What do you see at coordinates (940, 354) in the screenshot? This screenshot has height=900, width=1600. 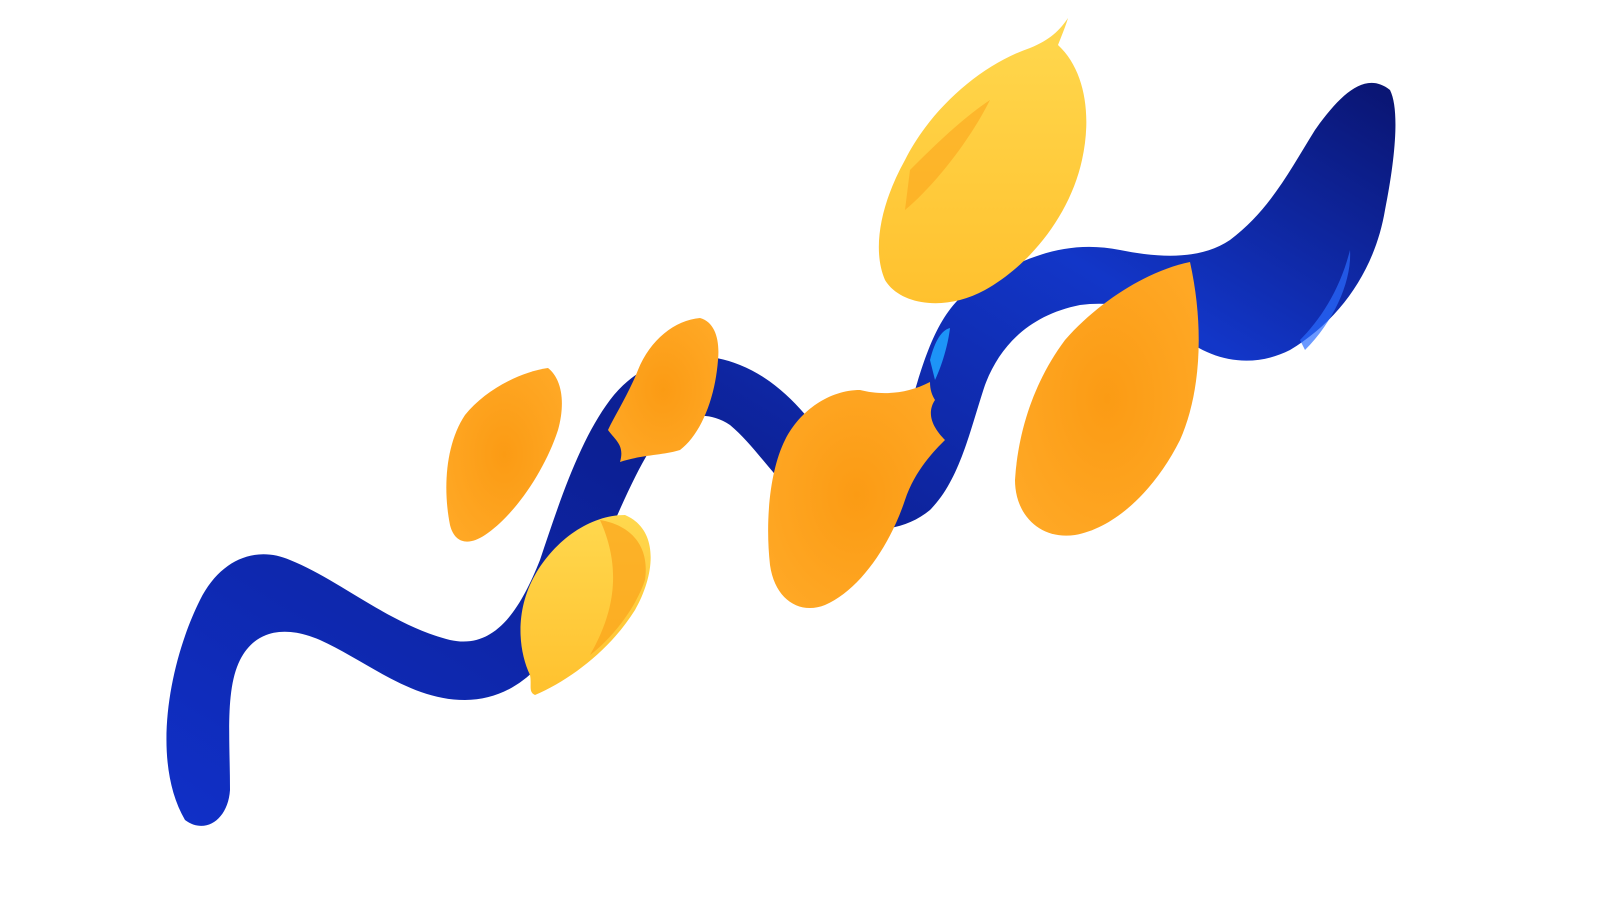 I see `blue-stroke-highlight` at bounding box center [940, 354].